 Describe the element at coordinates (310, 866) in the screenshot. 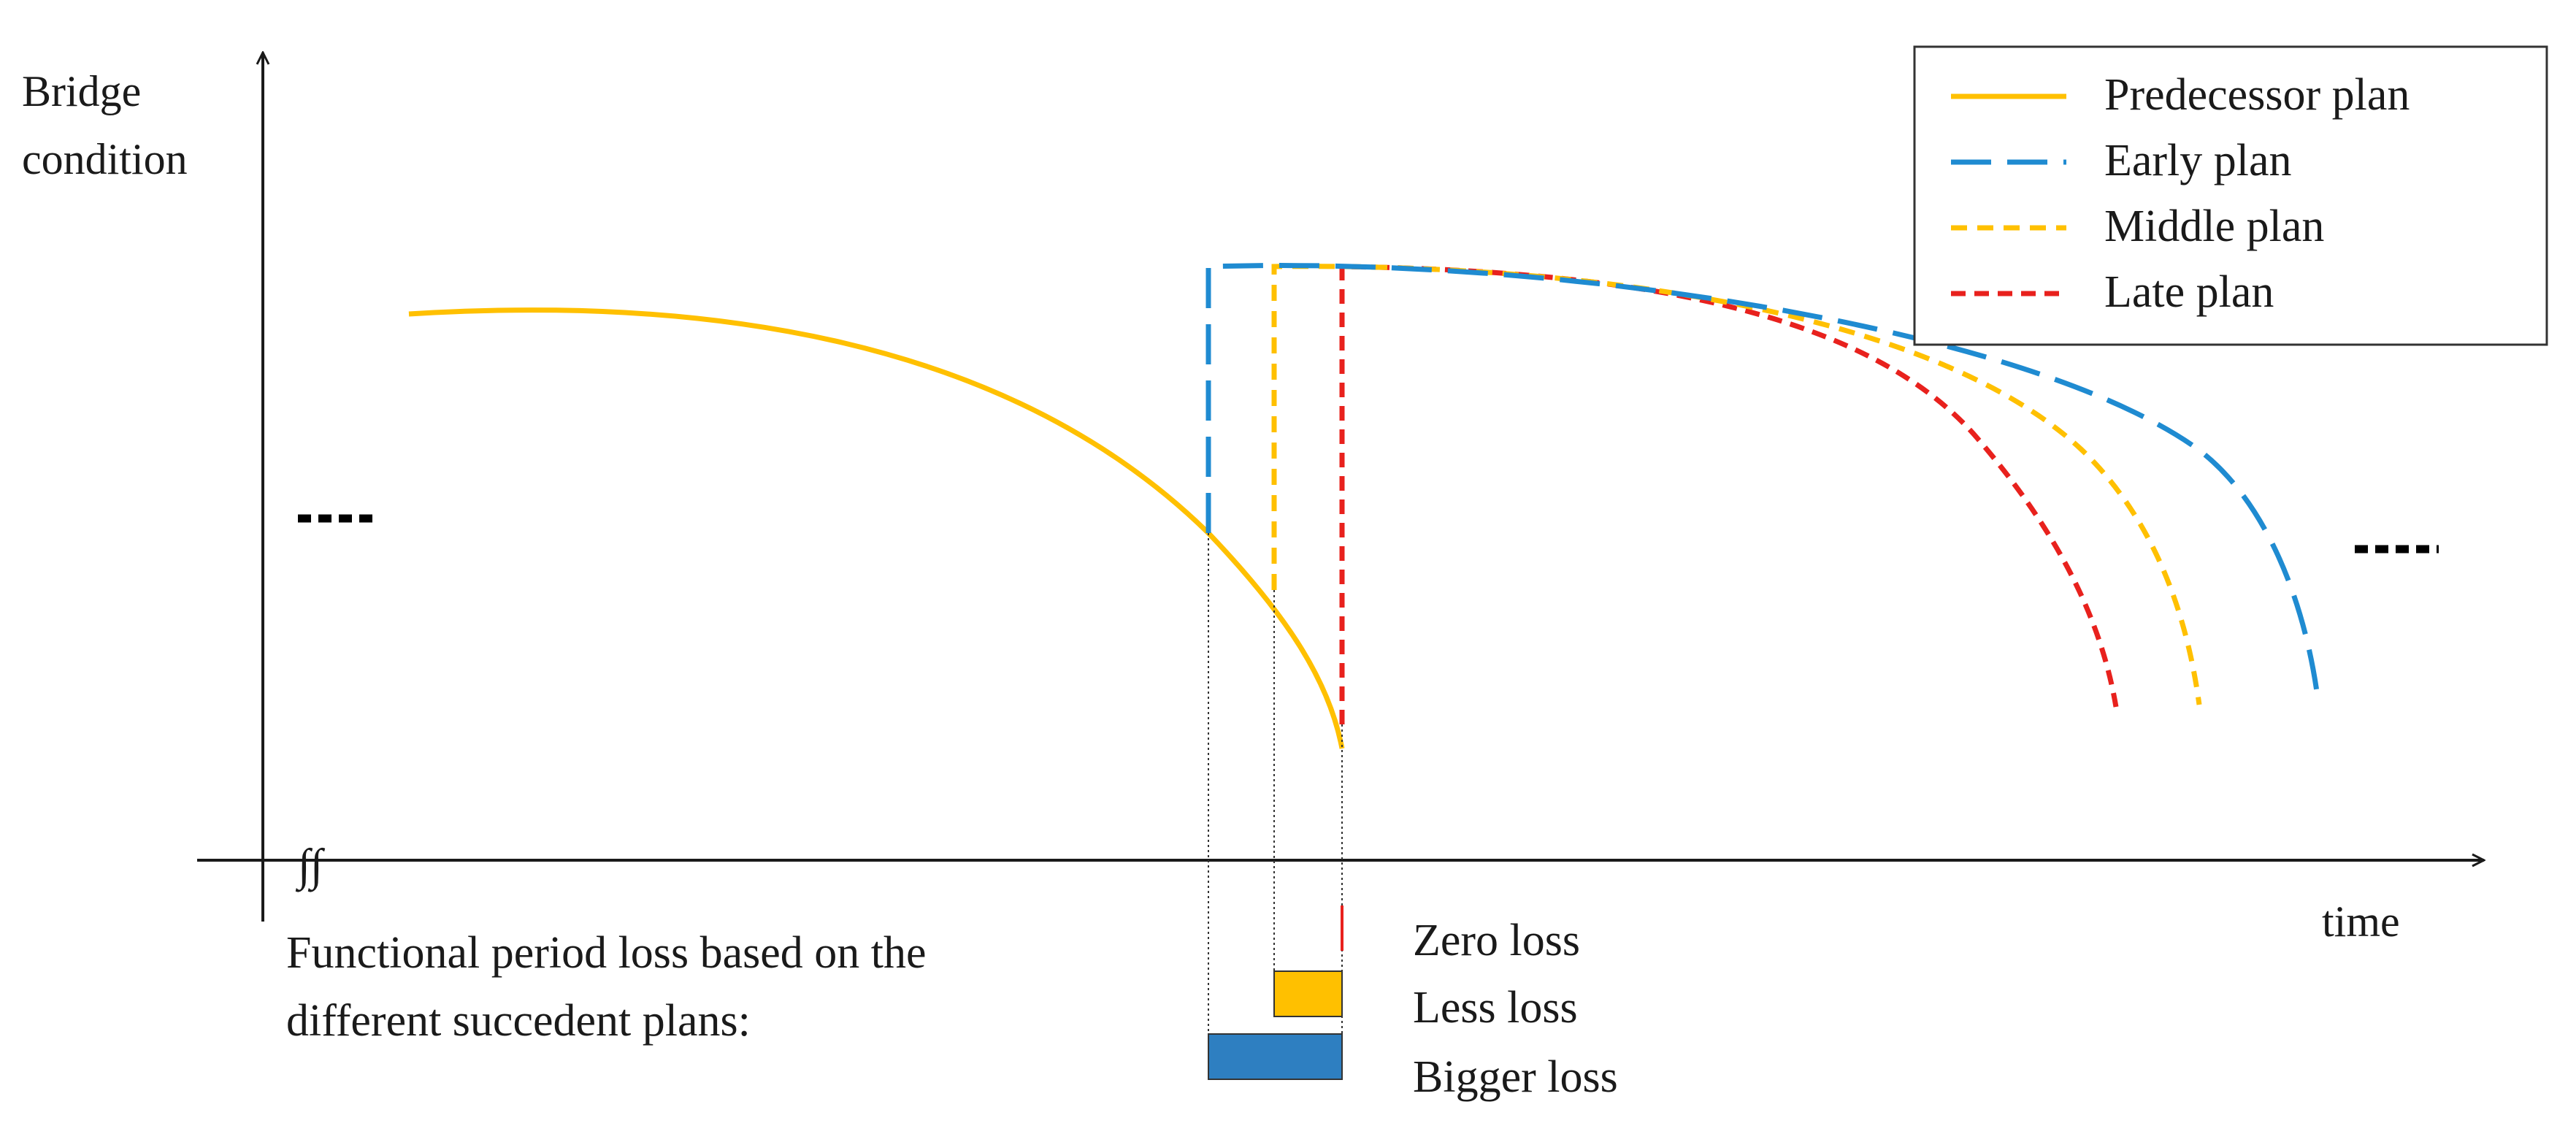

I see `axis-break-symbol: ∫∫` at that location.